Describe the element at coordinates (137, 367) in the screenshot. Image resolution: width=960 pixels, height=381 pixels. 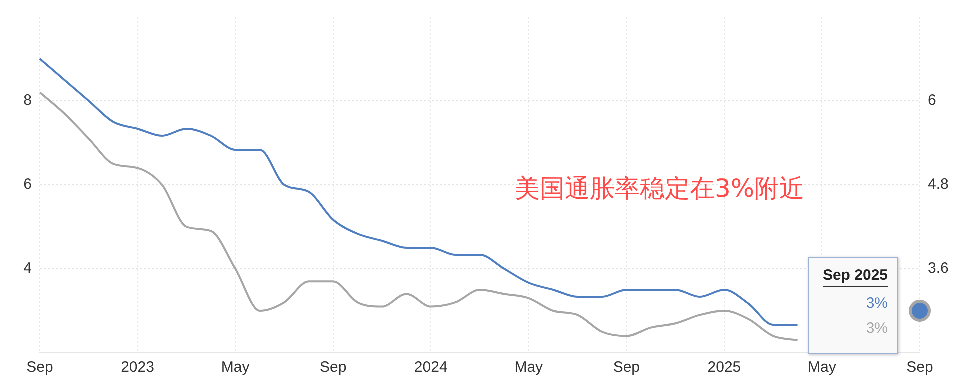
I see `x-tick-label: 2023` at that location.